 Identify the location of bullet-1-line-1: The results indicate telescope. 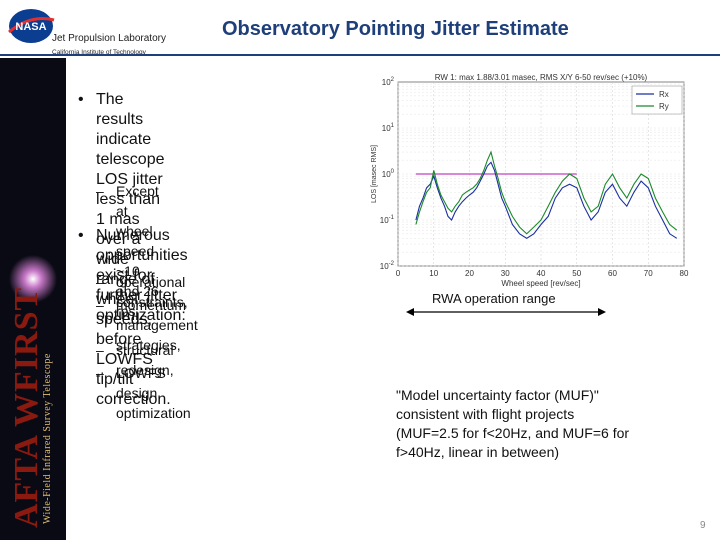
(130, 129).